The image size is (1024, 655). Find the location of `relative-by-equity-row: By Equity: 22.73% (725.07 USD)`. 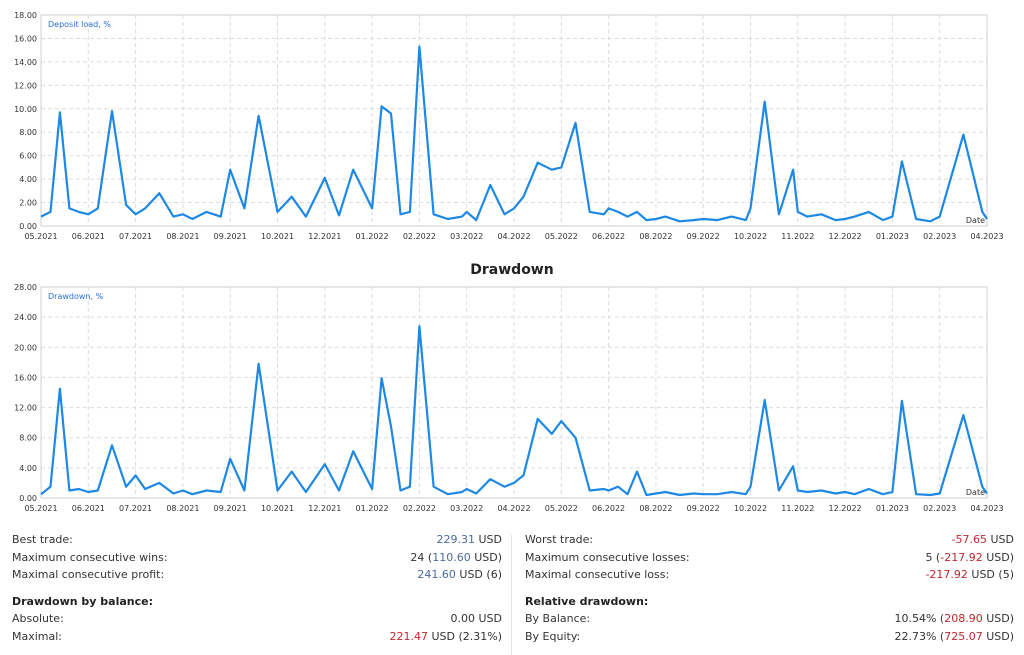

relative-by-equity-row: By Equity: 22.73% (725.07 USD) is located at coordinates (769, 637).